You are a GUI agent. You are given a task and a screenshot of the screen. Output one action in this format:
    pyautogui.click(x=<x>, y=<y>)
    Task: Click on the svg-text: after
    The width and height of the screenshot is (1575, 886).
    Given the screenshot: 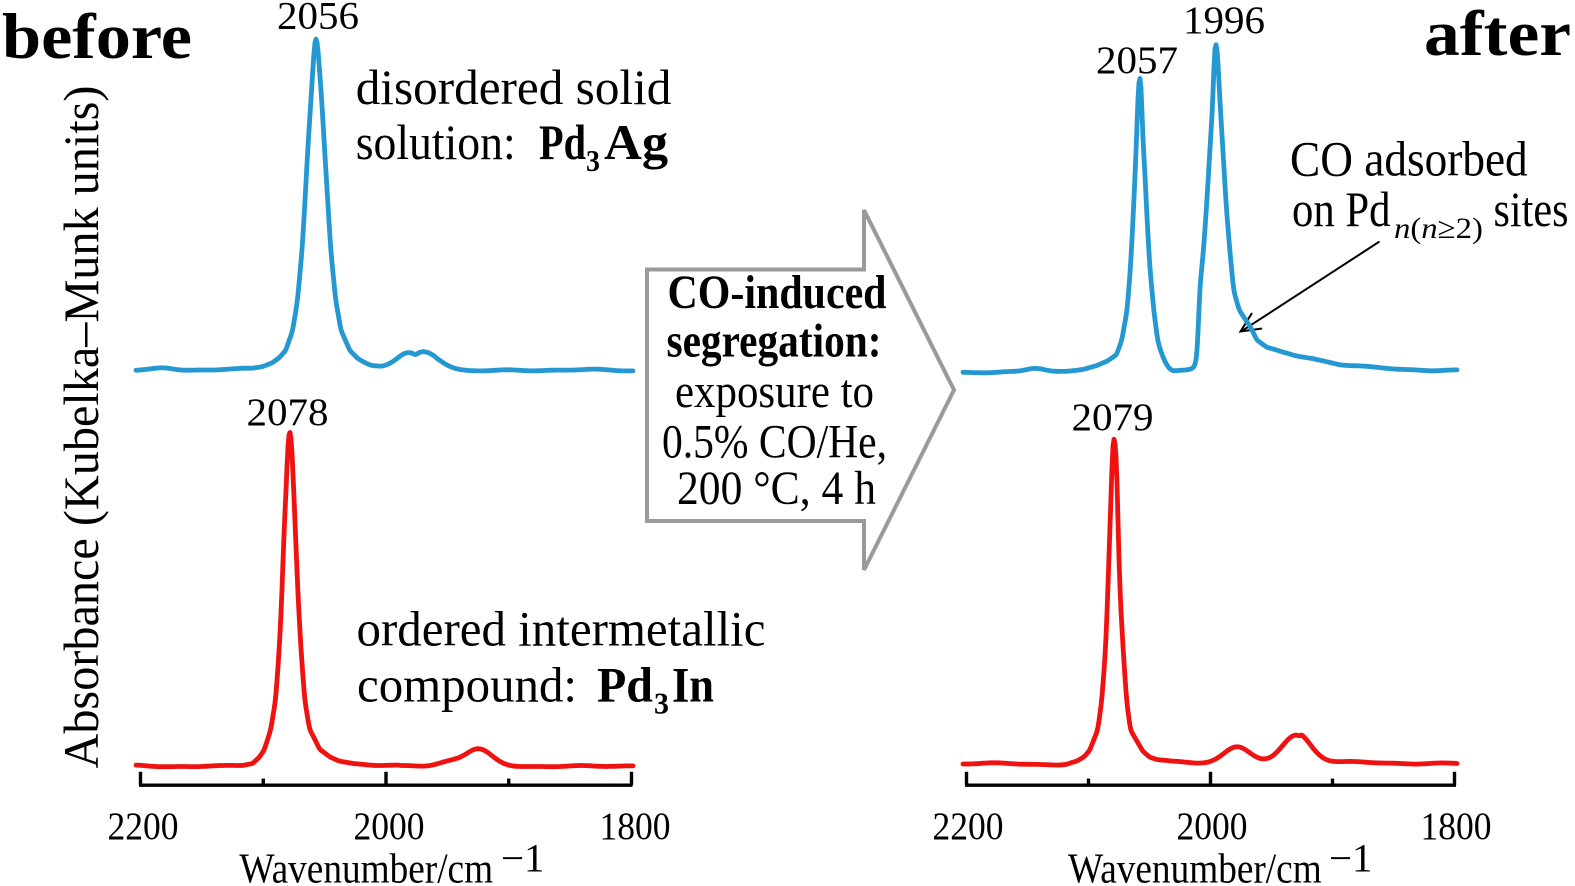 What is the action you would take?
    pyautogui.click(x=1497, y=35)
    